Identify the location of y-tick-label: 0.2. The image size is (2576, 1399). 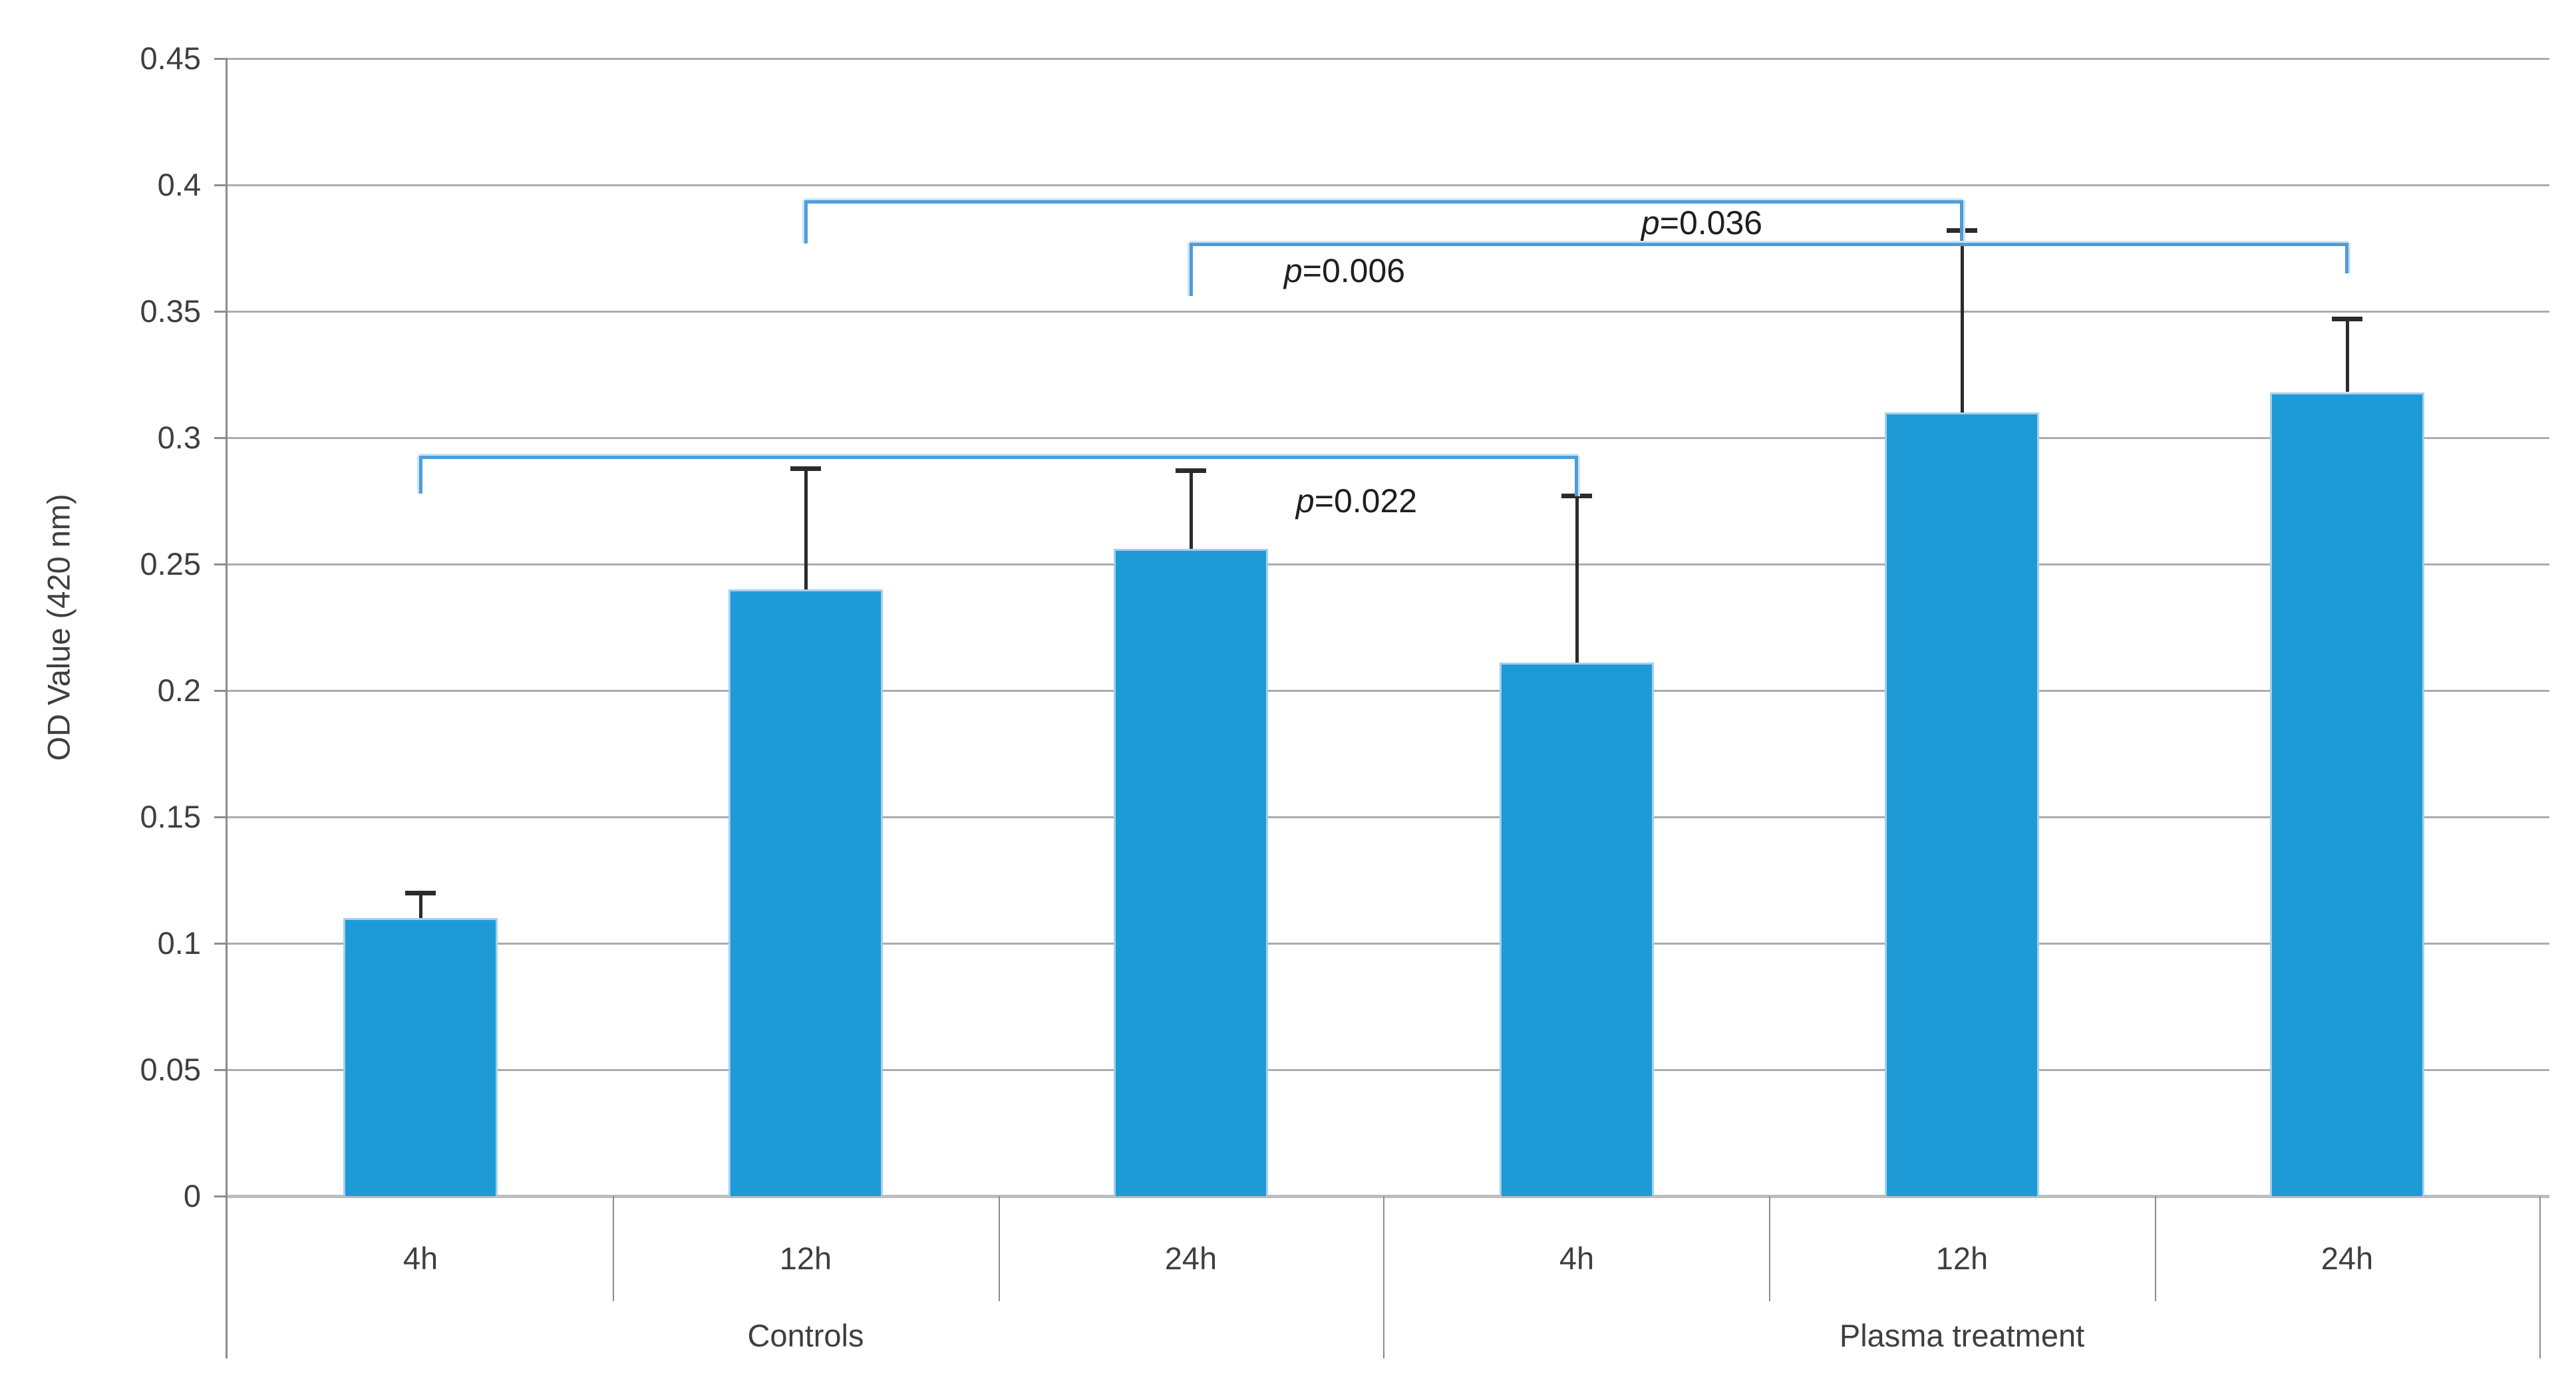
(179, 690).